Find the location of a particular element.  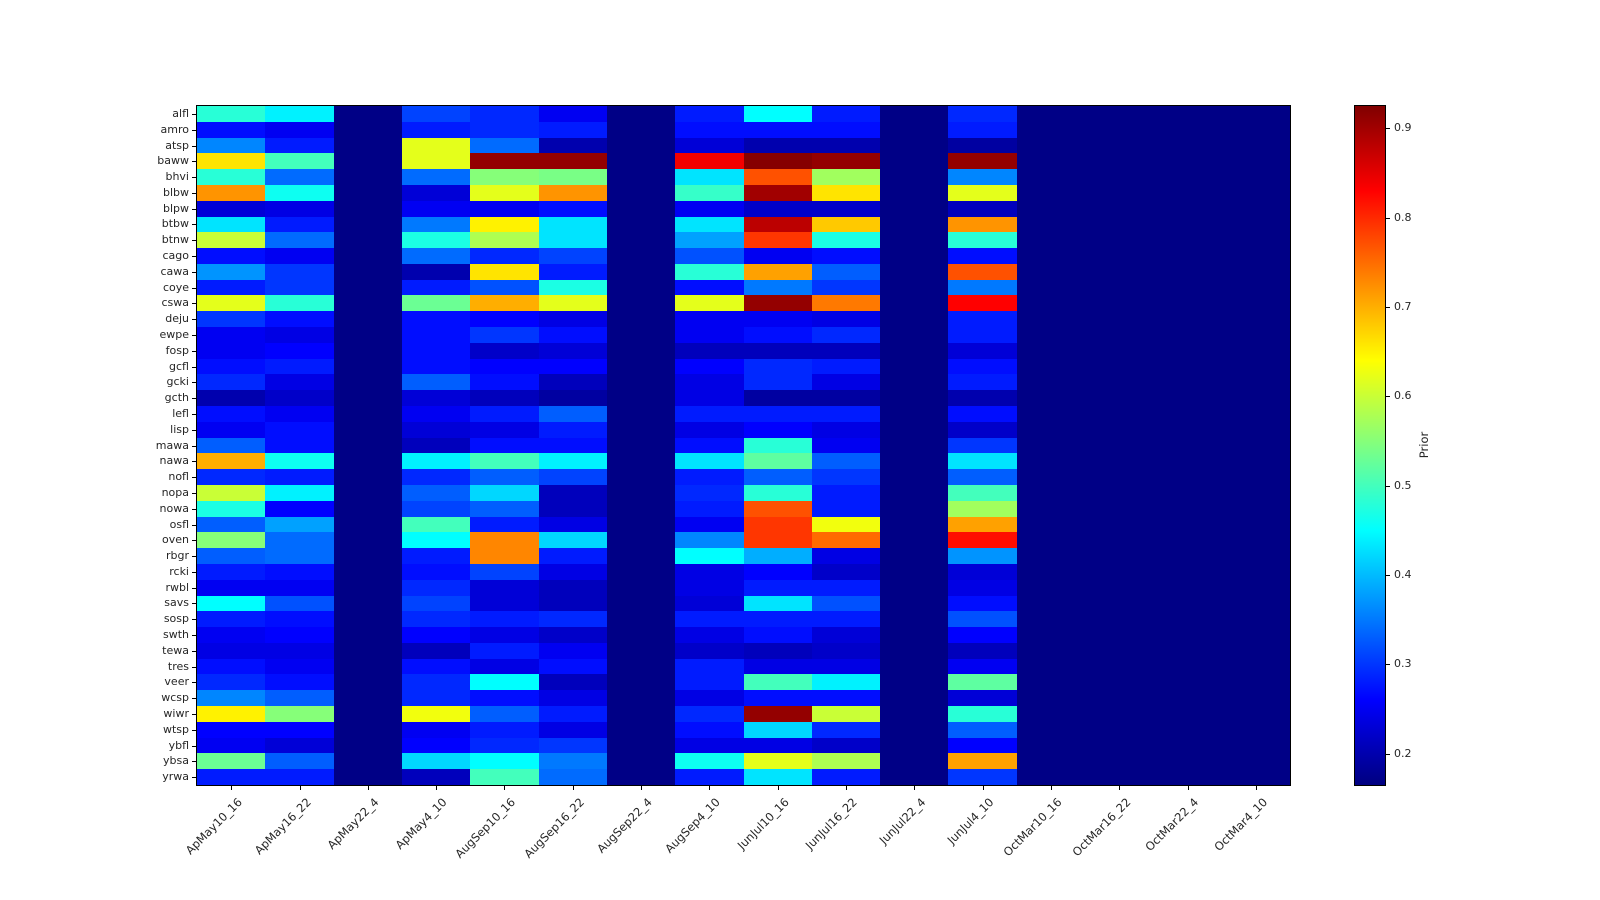

y-tick-label: mawa is located at coordinates (172, 445).